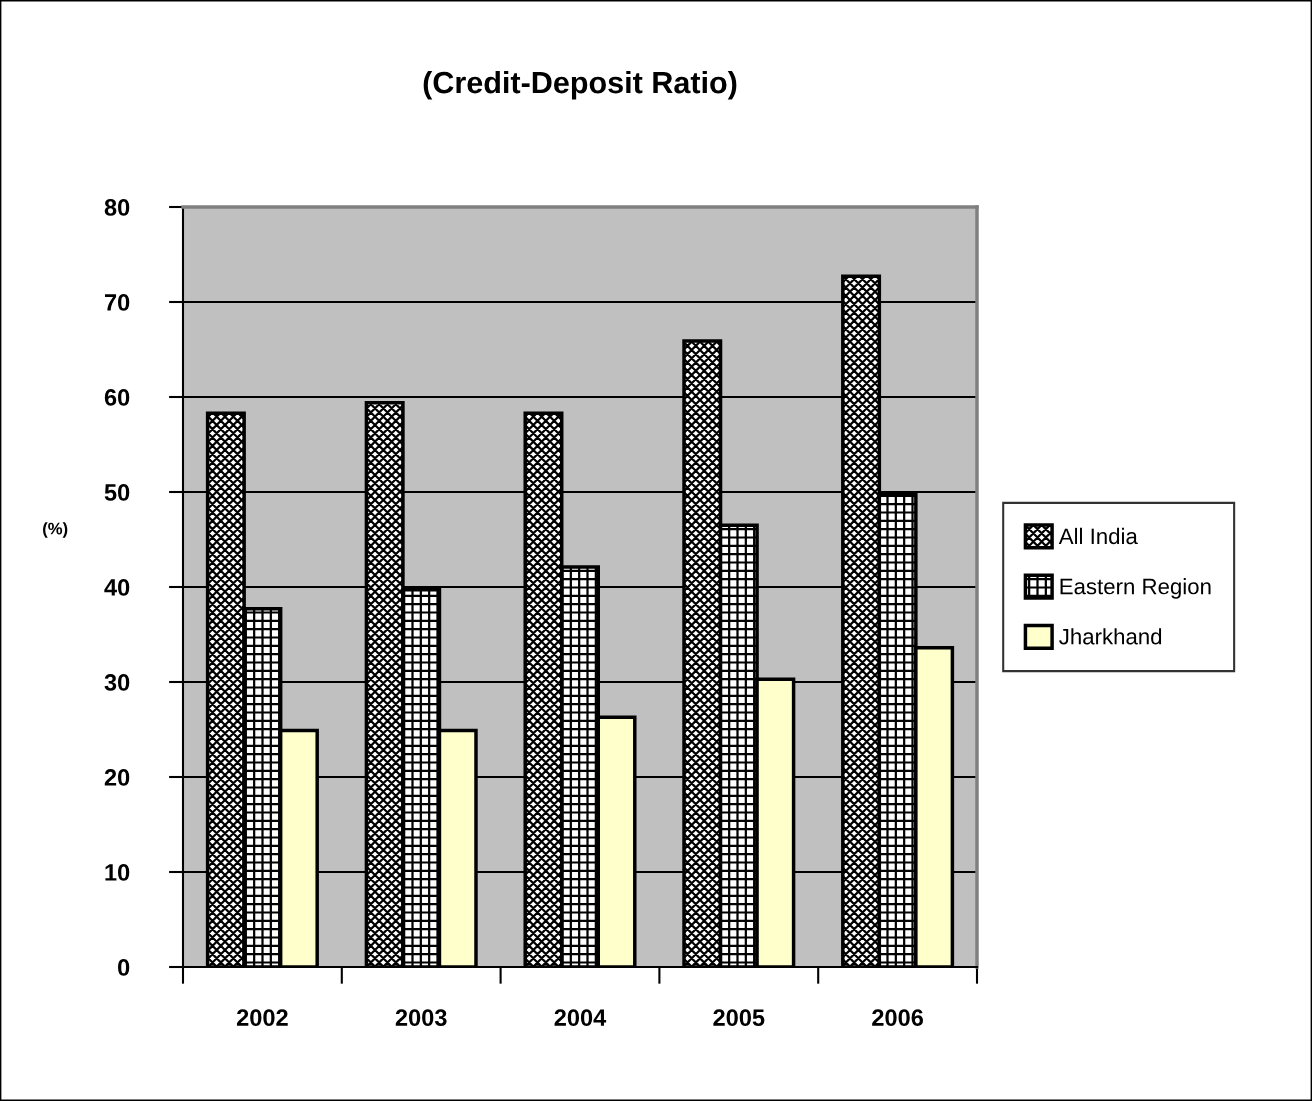 Image resolution: width=1312 pixels, height=1101 pixels. What do you see at coordinates (421, 1018) in the screenshot?
I see `x-tick-label: 2003` at bounding box center [421, 1018].